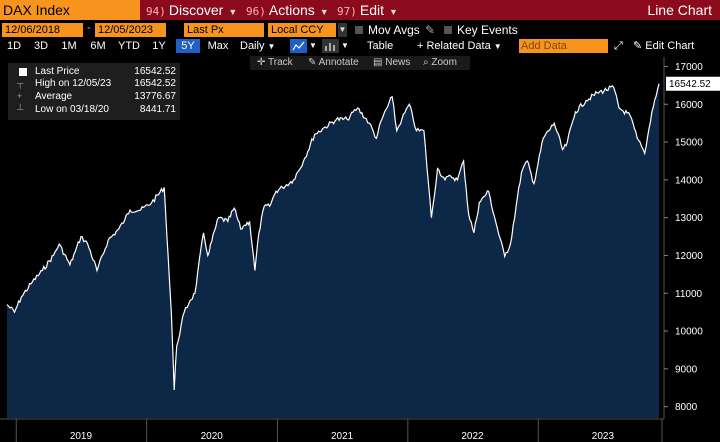 The height and width of the screenshot is (442, 720). Describe the element at coordinates (679, 10) in the screenshot. I see `chart-type-title: Line Chart` at that location.